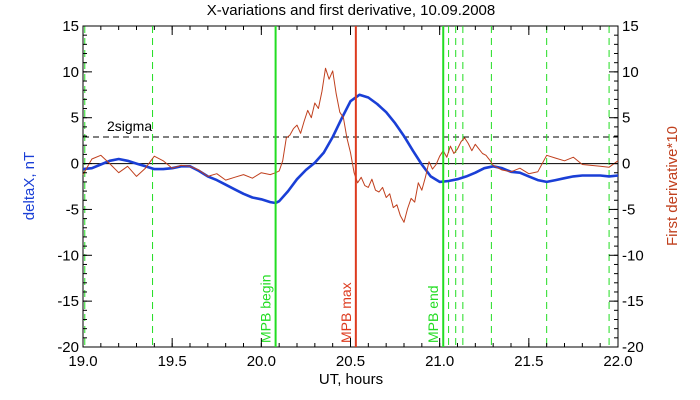  I want to click on y-right-tick-label: 10, so click(630, 72).